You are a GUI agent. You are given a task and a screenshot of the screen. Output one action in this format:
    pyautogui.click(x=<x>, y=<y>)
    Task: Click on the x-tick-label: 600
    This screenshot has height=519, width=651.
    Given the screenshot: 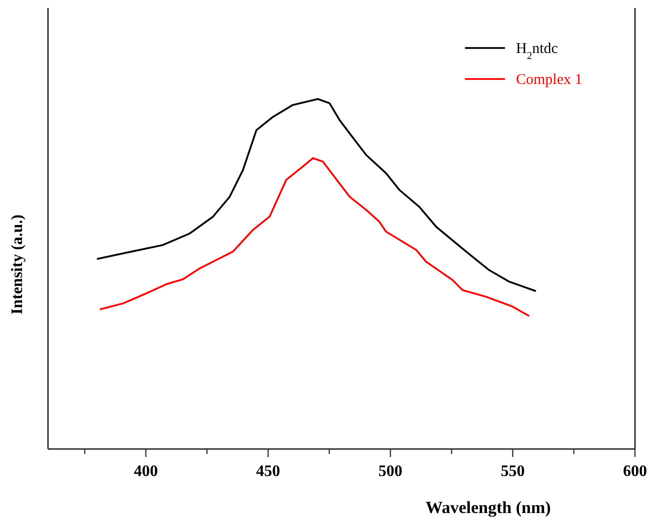 What is the action you would take?
    pyautogui.click(x=635, y=471)
    